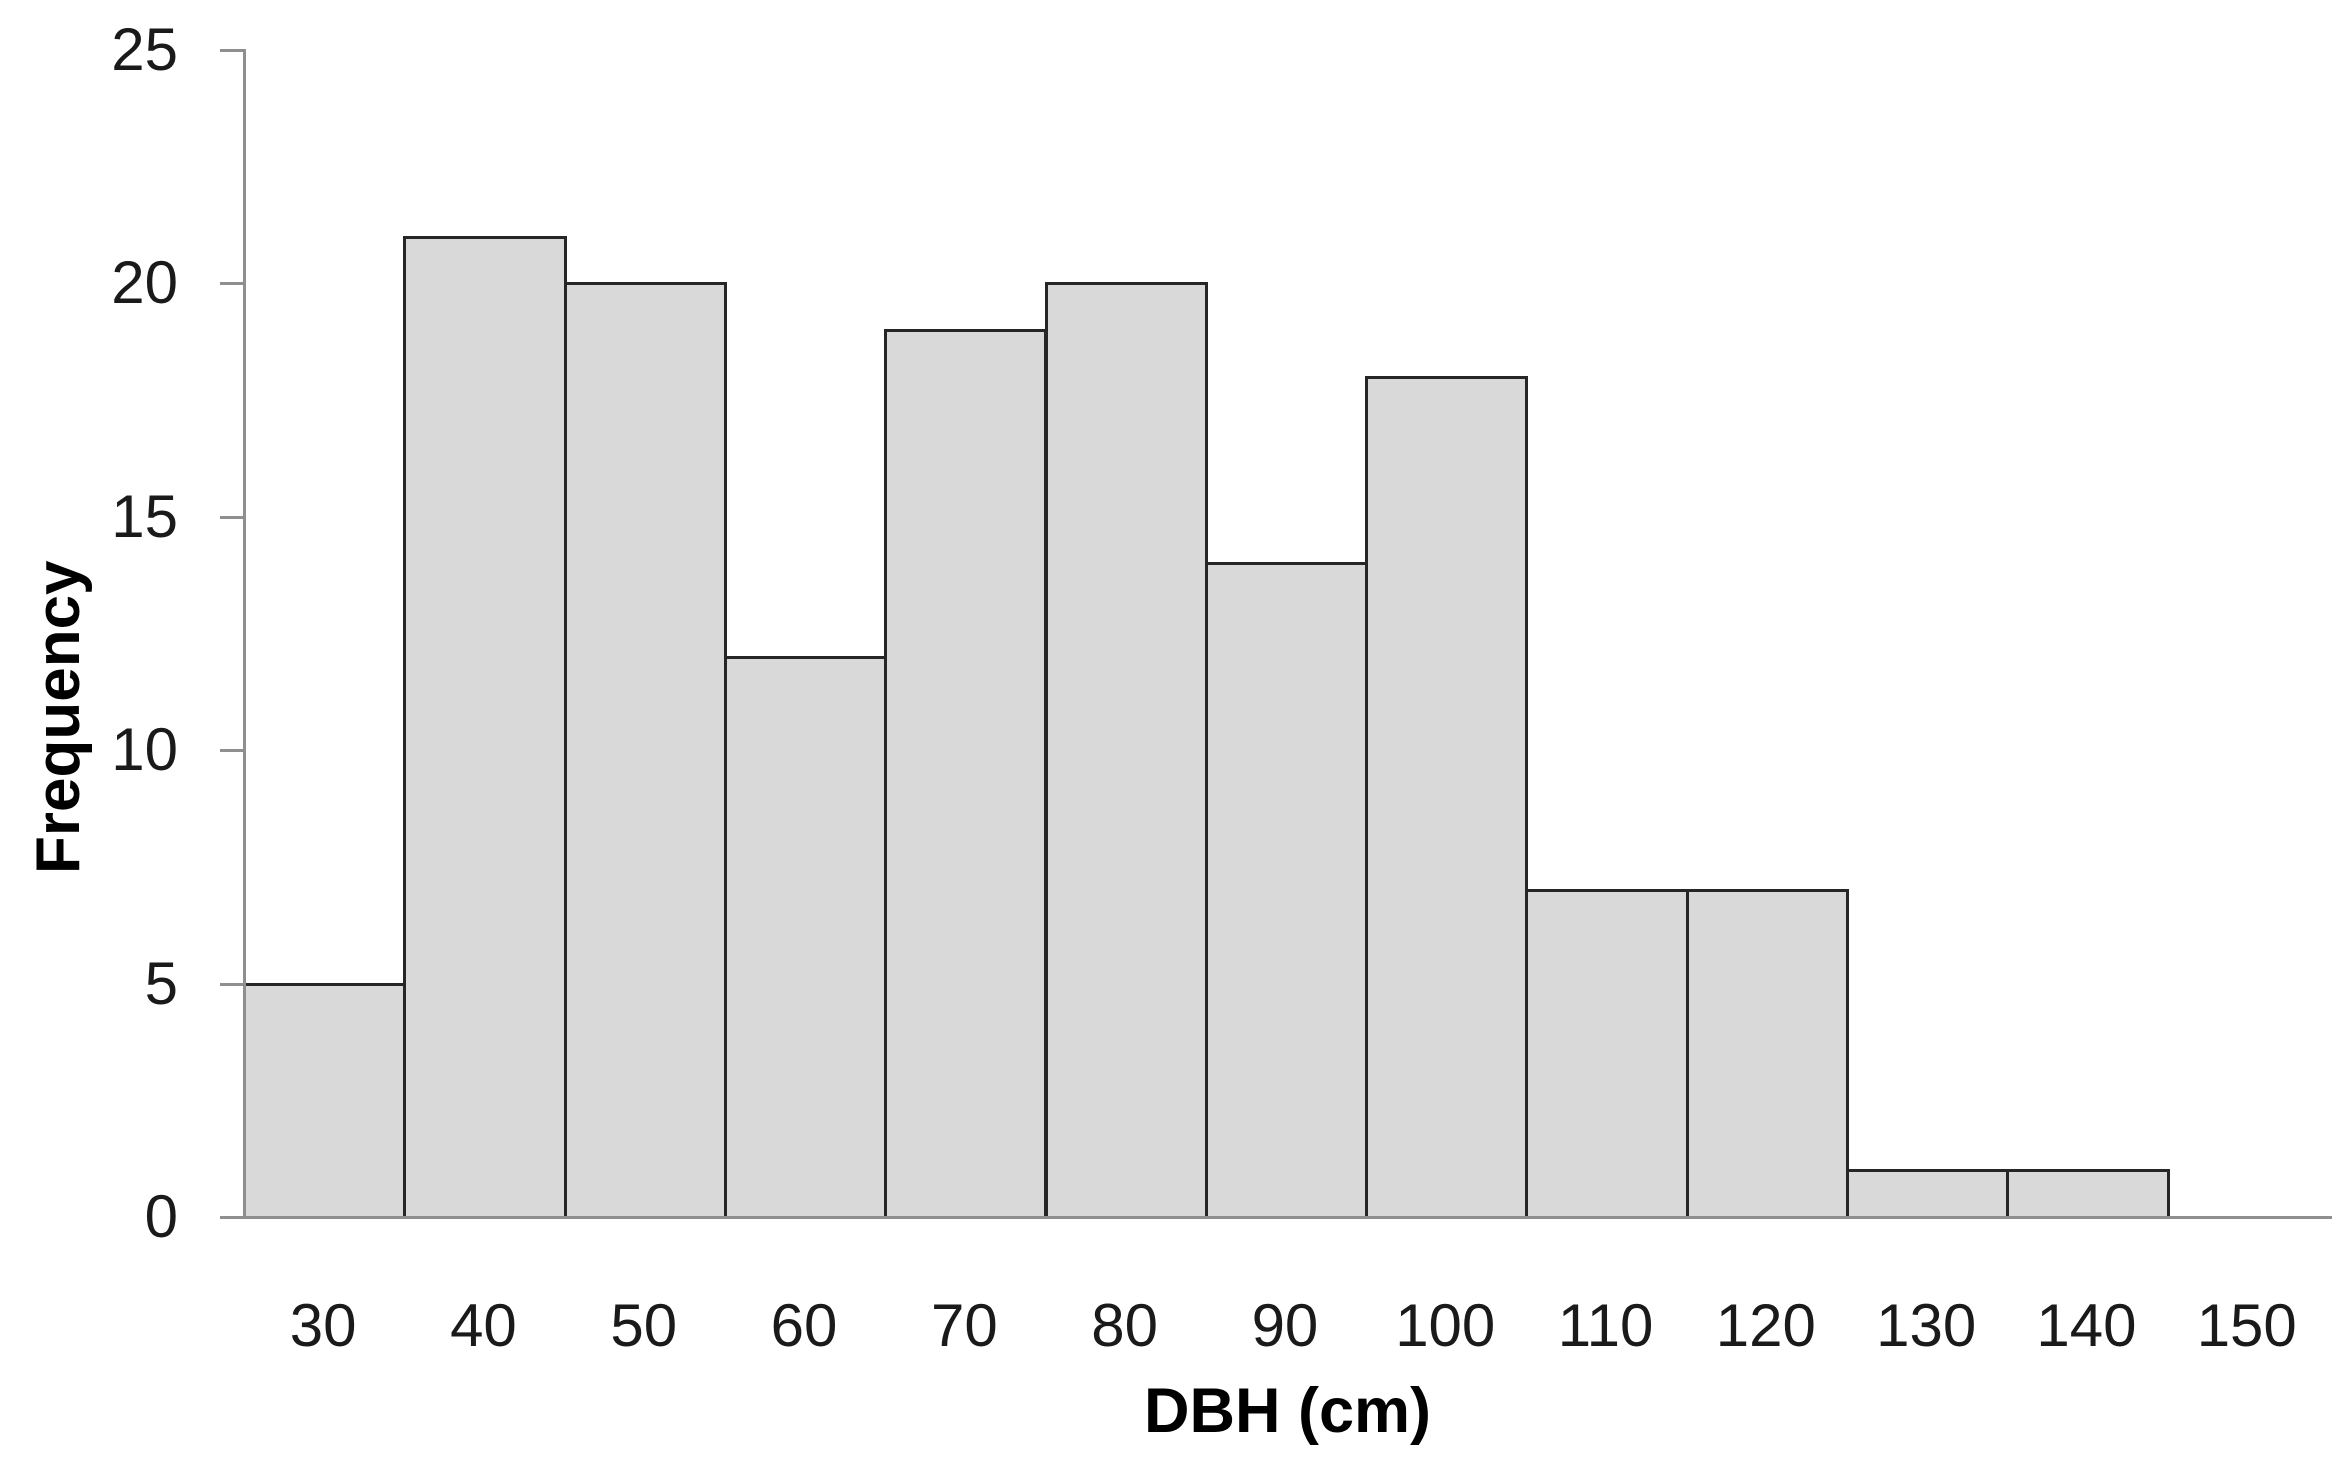  What do you see at coordinates (2086, 1325) in the screenshot?
I see `x-tick-label: 140` at bounding box center [2086, 1325].